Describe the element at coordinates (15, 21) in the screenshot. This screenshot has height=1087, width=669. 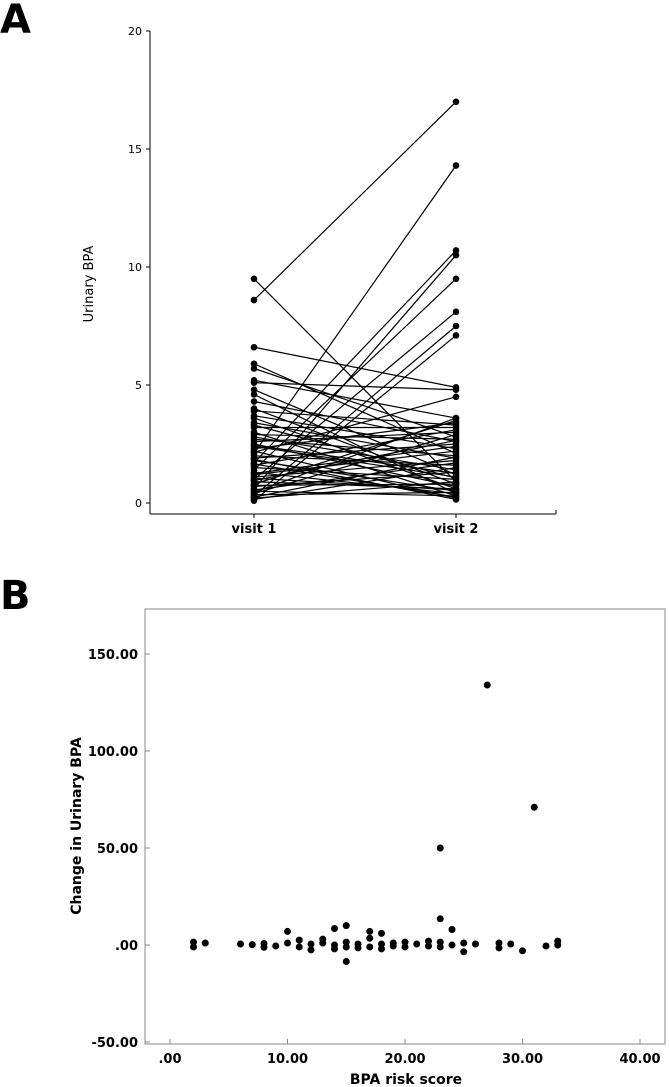
I see `panel-a-letter: A` at that location.